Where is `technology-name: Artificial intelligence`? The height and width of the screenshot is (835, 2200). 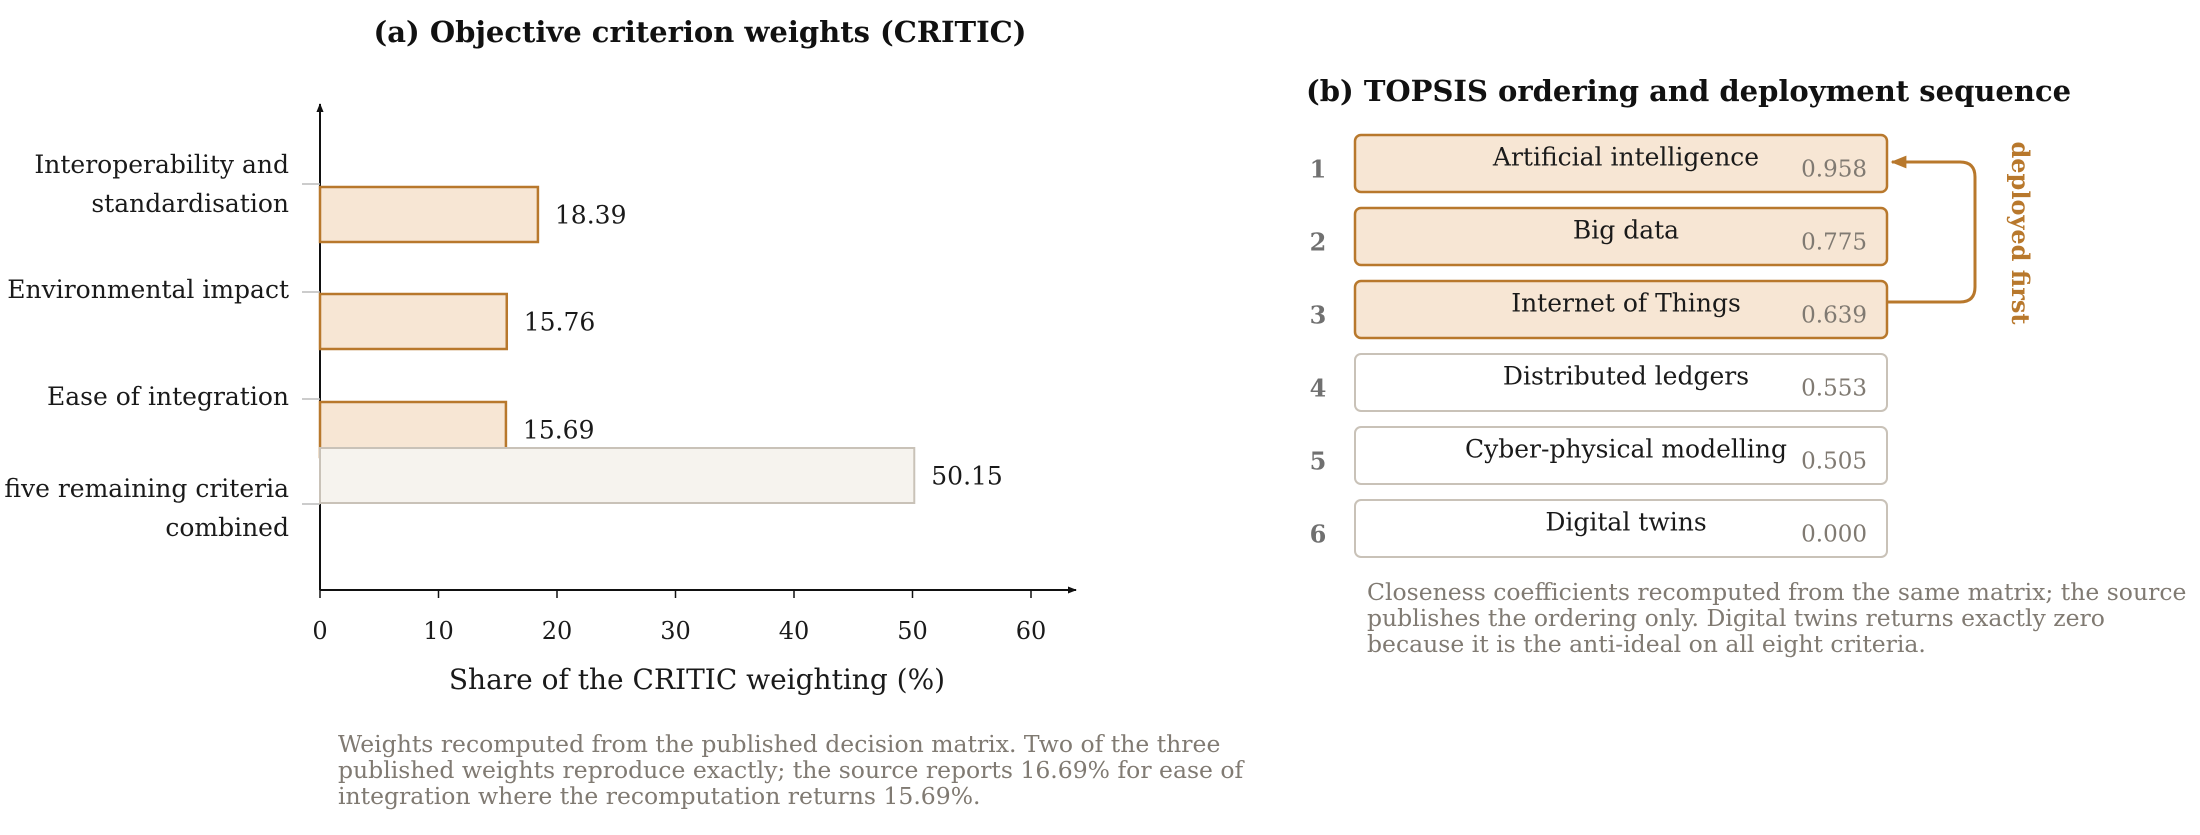
technology-name: Artificial intelligence is located at coordinates (1625, 157).